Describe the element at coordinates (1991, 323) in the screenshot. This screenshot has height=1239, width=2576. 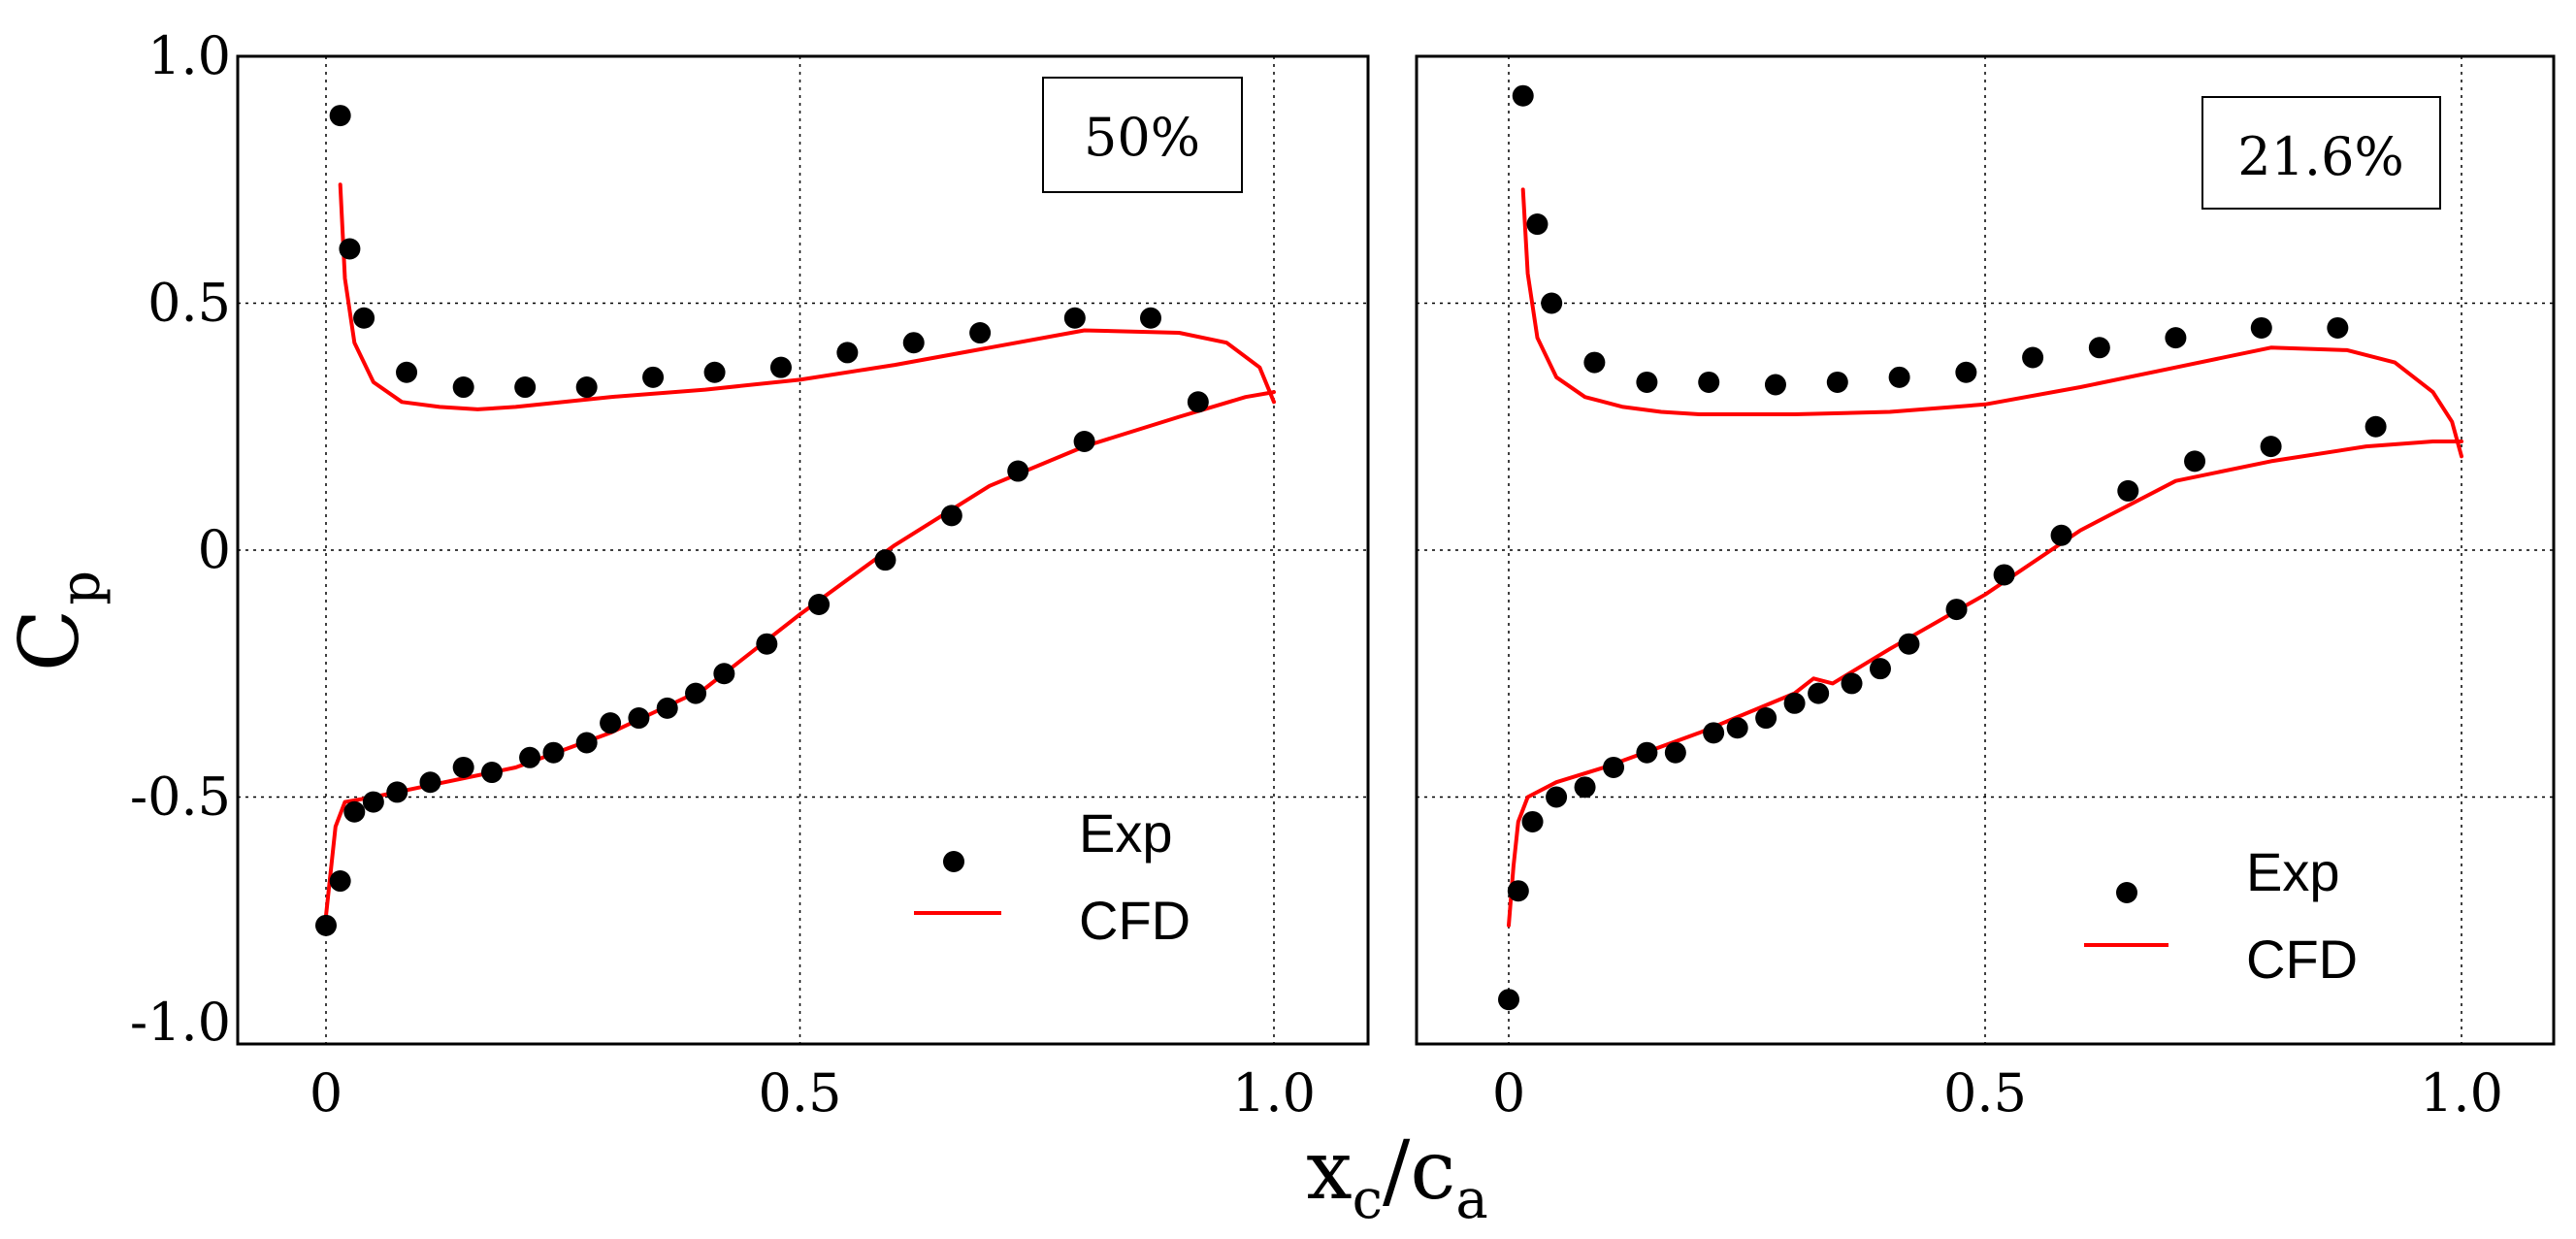
I see `cfd-upper-line` at that location.